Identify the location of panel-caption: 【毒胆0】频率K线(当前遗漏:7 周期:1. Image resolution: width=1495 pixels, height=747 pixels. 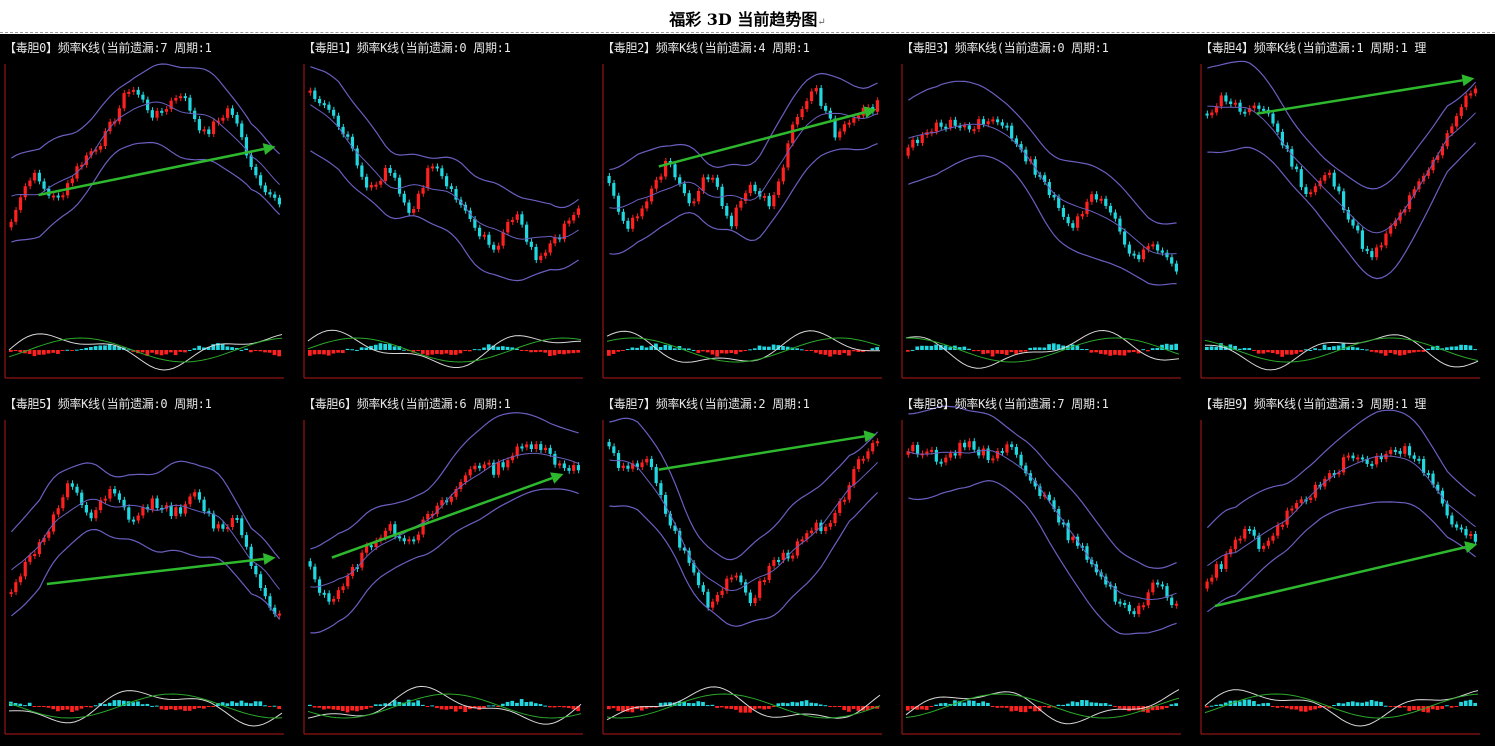
(108, 48).